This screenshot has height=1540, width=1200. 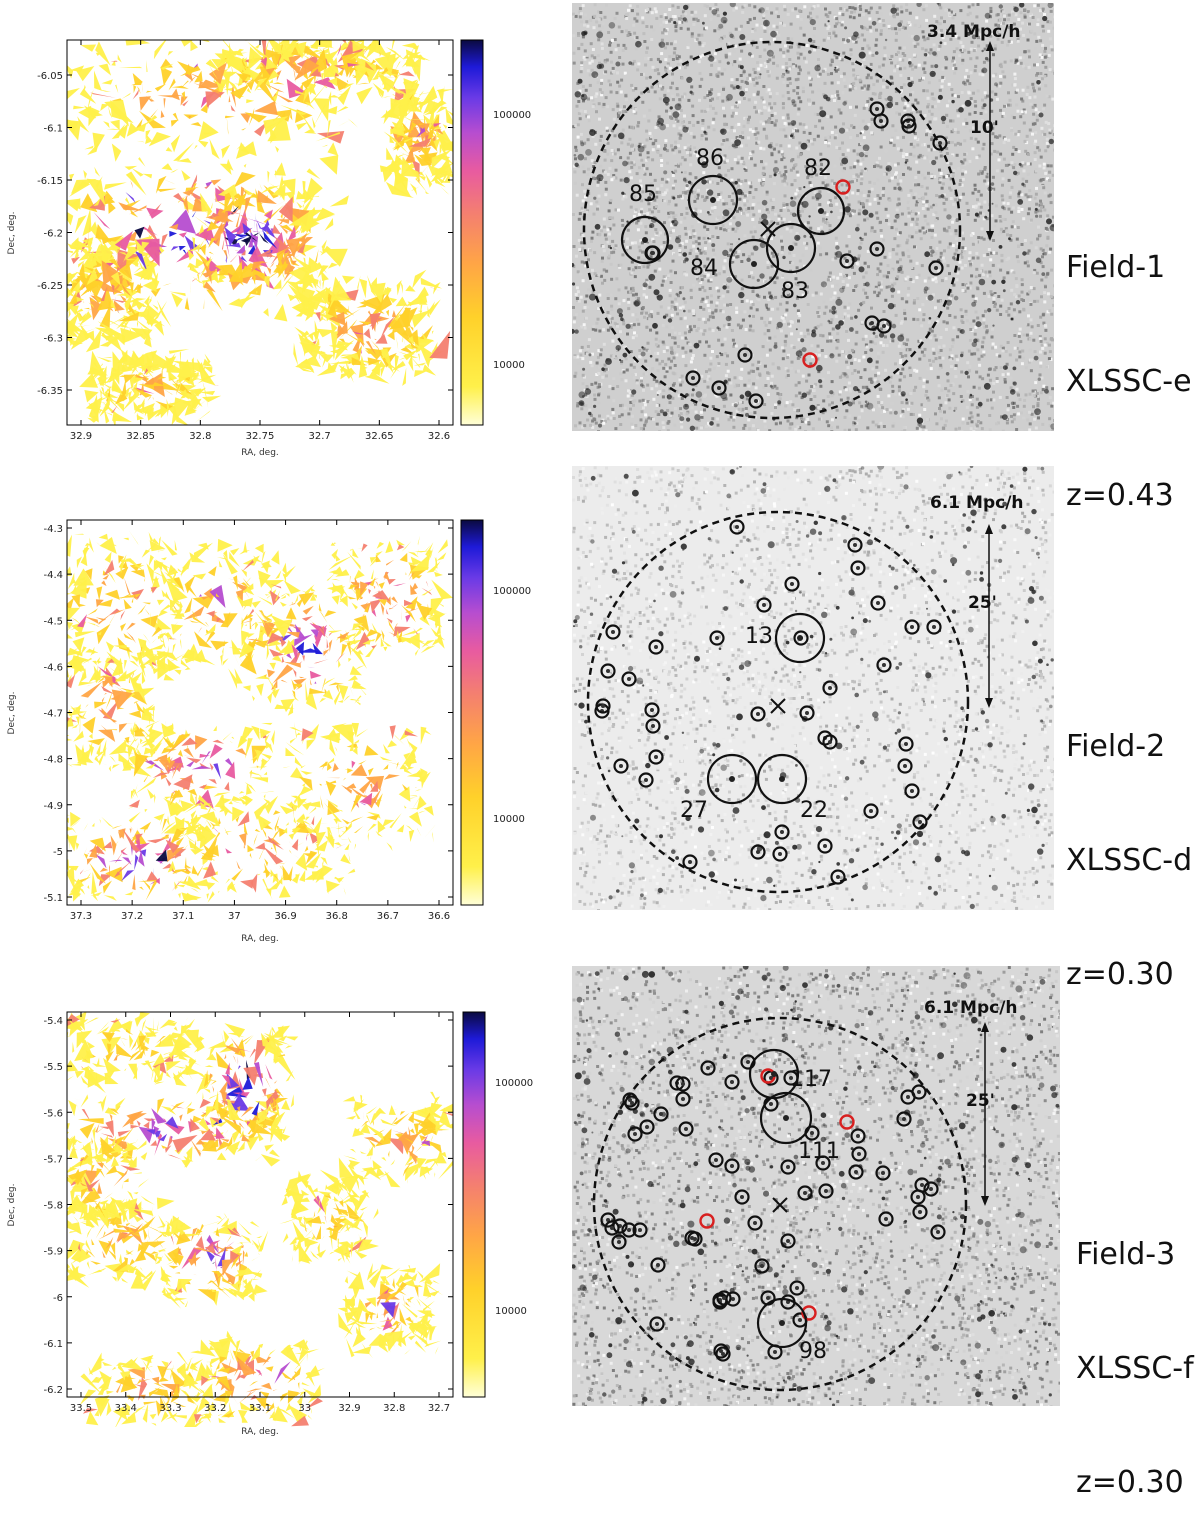 I want to click on x-tick-label: 37.1, so click(x=183, y=916).